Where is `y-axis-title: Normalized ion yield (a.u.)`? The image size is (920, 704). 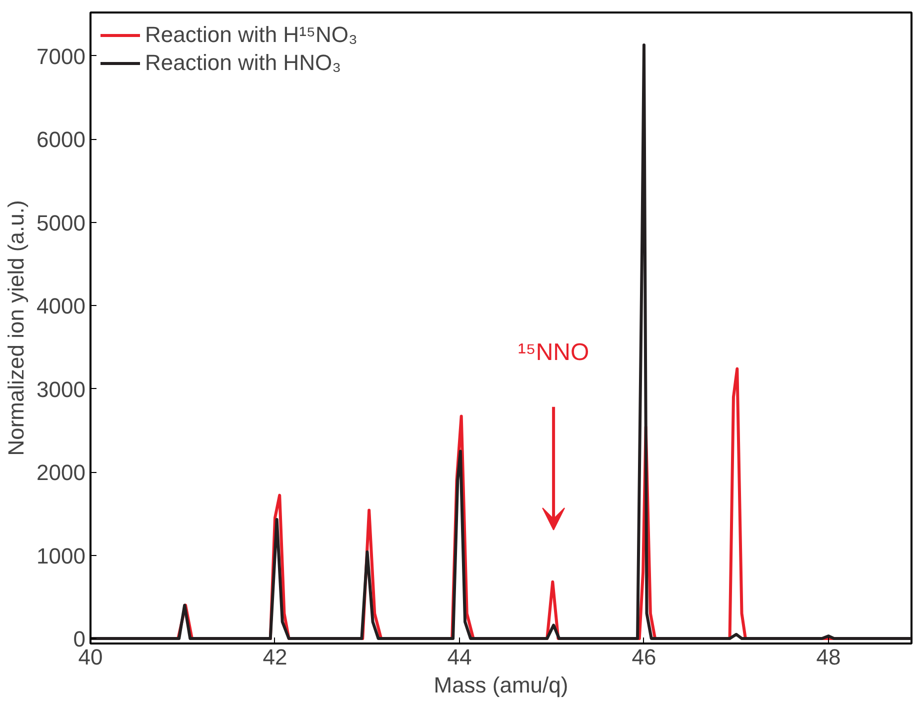
y-axis-title: Normalized ion yield (a.u.) is located at coordinates (16, 328).